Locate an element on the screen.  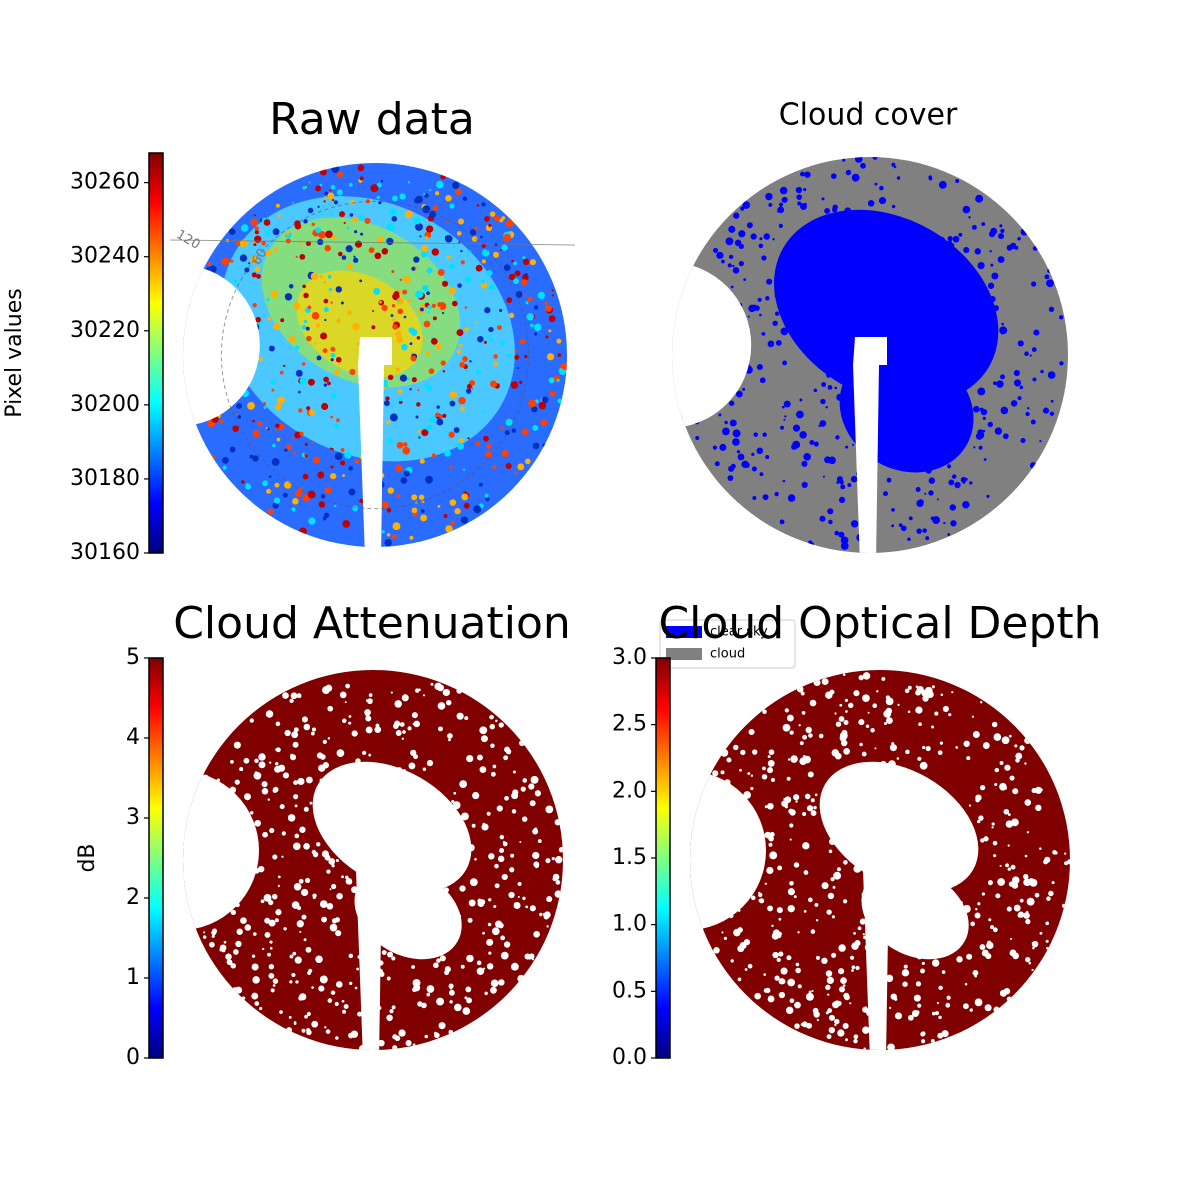
colorbar-tick-label: 3.0 is located at coordinates (629, 657).